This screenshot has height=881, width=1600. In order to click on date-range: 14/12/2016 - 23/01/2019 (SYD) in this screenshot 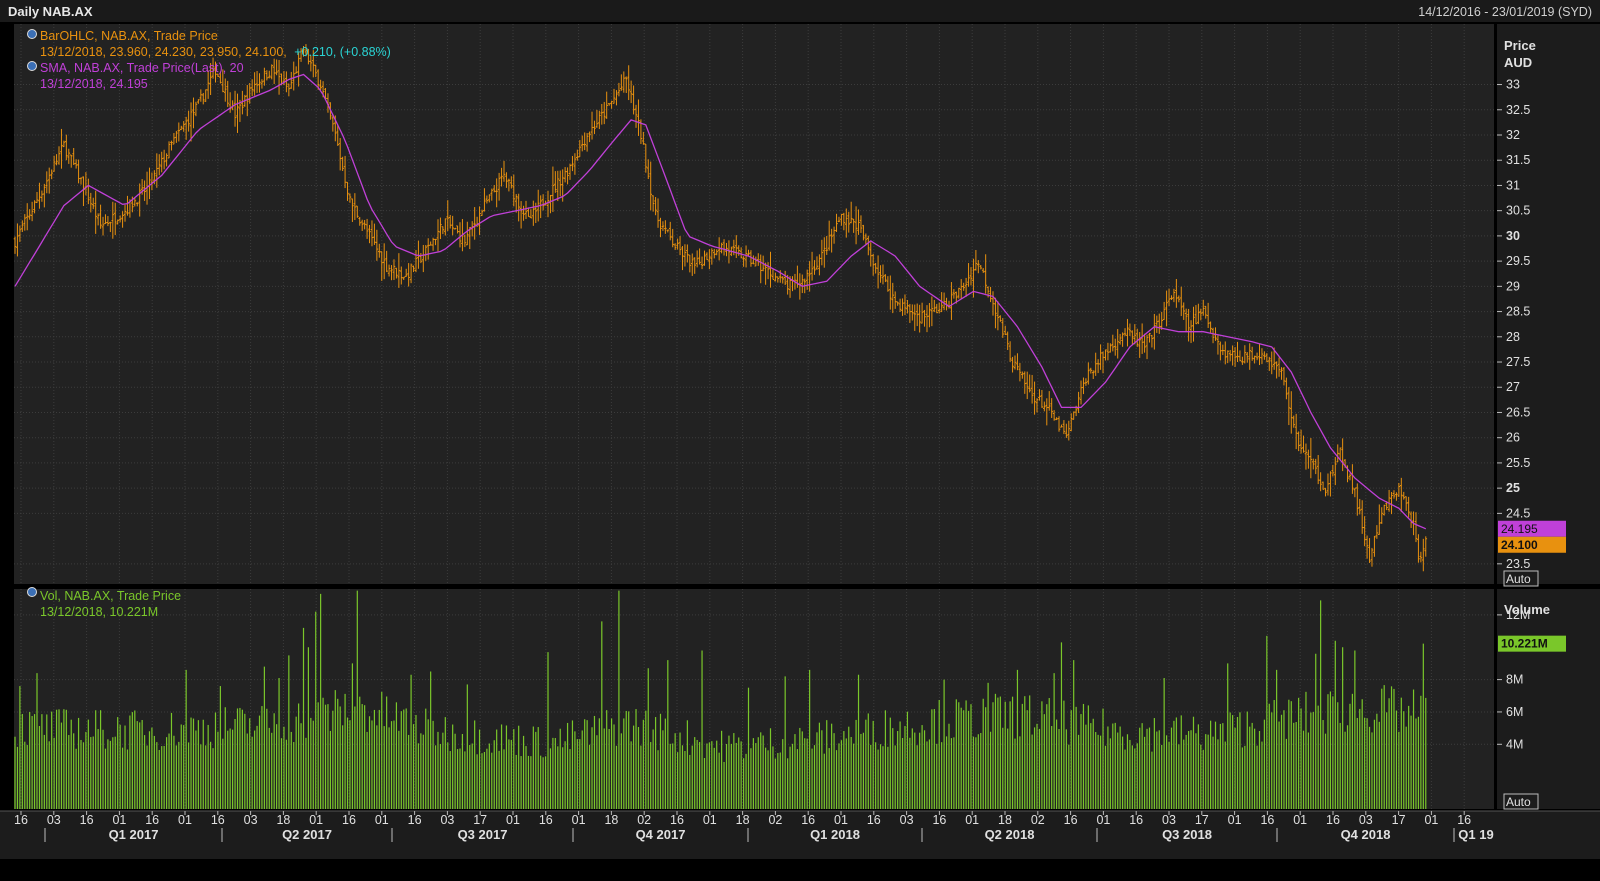, I will do `click(1505, 12)`.